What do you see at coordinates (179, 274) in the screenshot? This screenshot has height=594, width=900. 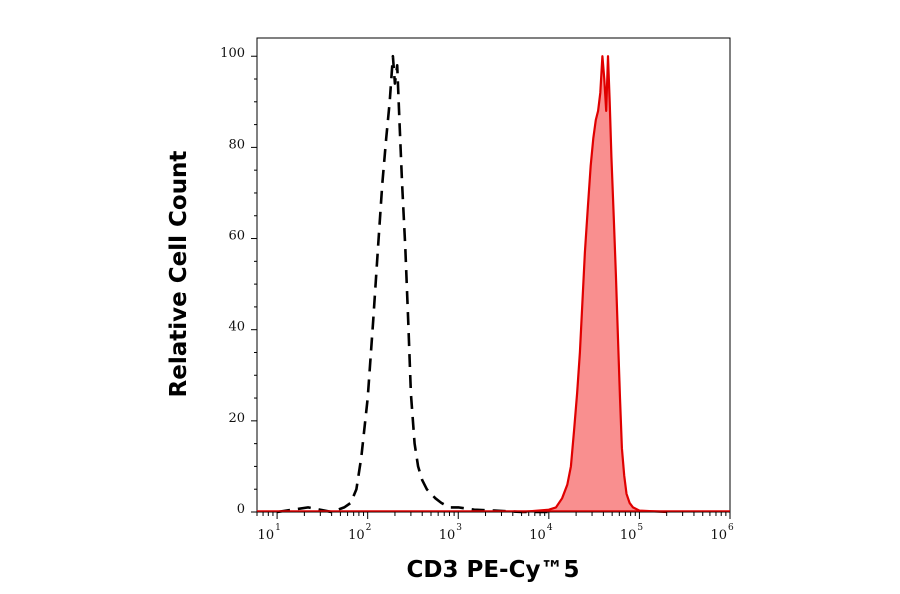 I see `y-axis-title: Relative Cell Count` at bounding box center [179, 274].